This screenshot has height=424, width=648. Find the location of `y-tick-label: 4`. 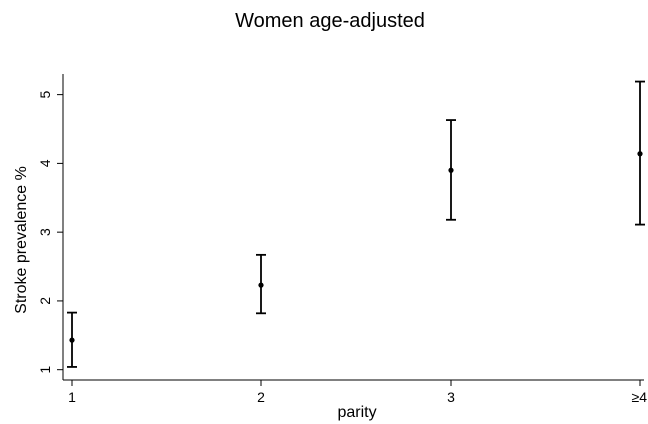

y-tick-label: 4 is located at coordinates (45, 163).